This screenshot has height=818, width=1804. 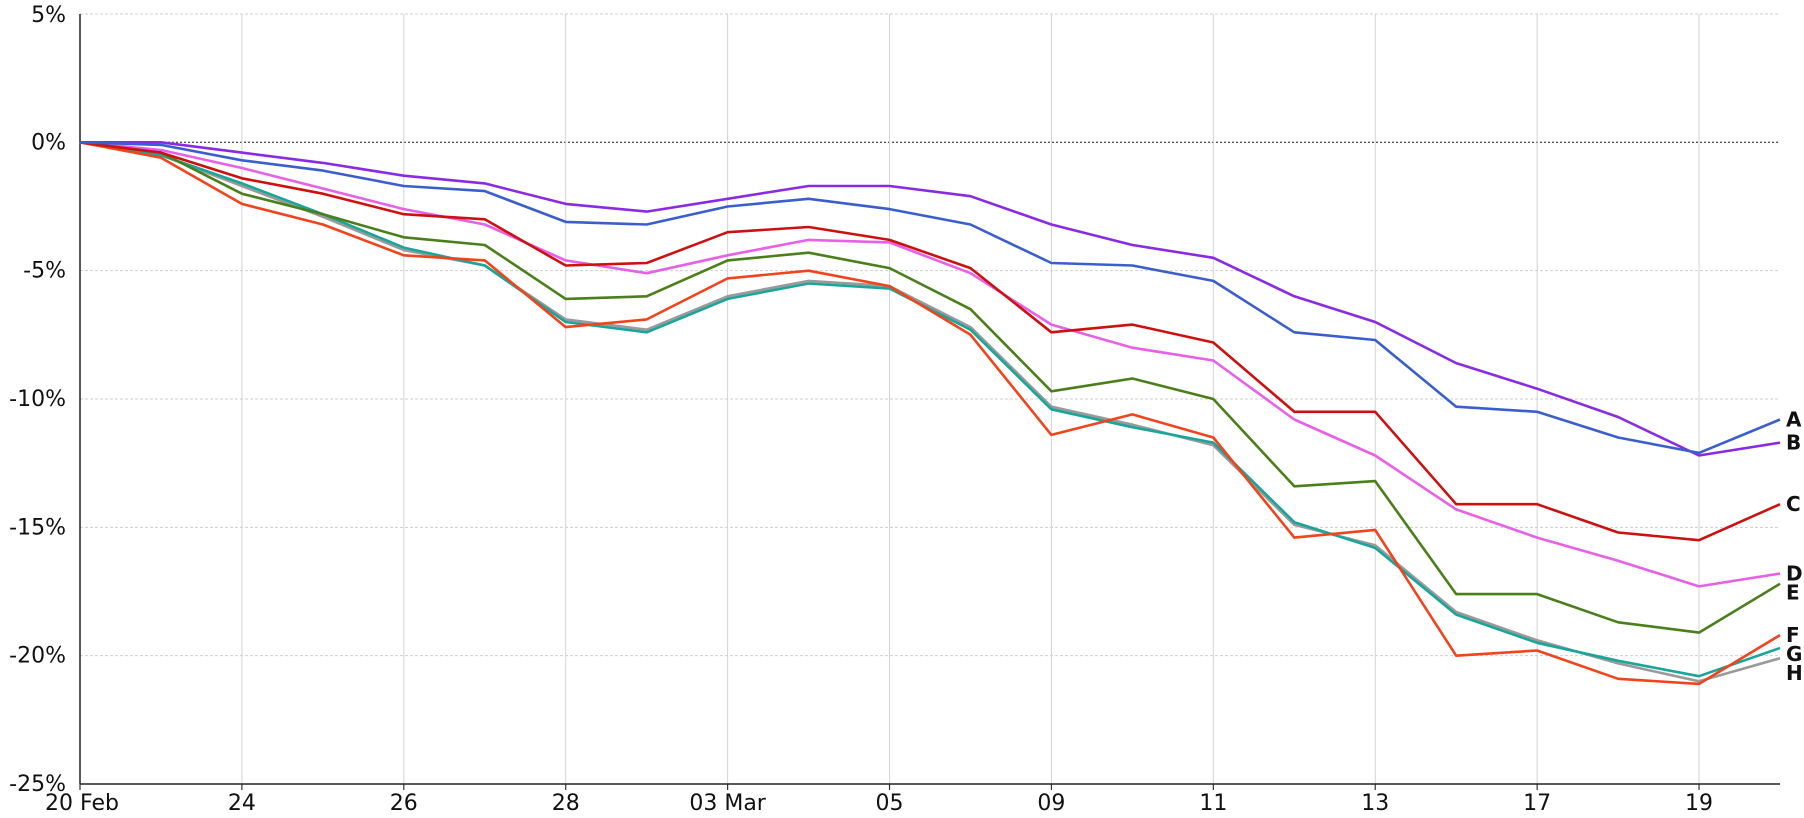 I want to click on y-tick-label: 0%, so click(x=48, y=142).